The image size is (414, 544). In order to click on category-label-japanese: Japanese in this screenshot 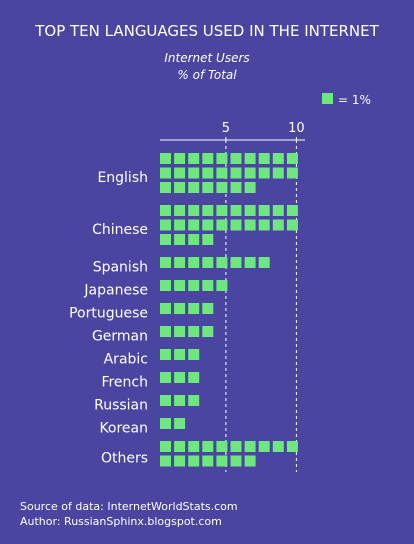, I will do `click(115, 290)`.